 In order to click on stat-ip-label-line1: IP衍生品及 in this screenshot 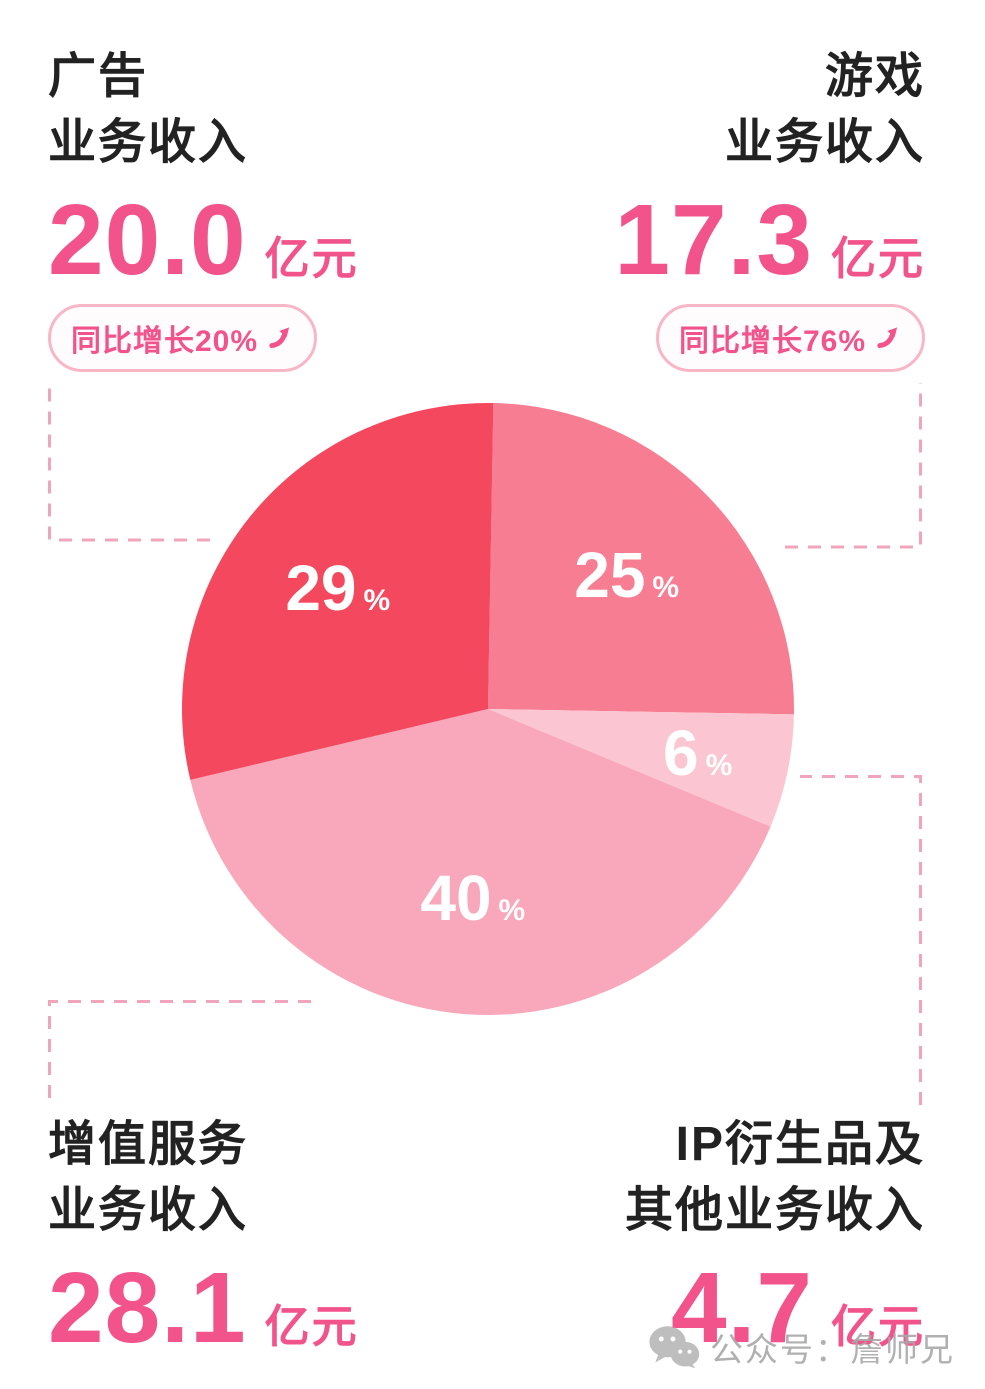, I will do `click(800, 1144)`.